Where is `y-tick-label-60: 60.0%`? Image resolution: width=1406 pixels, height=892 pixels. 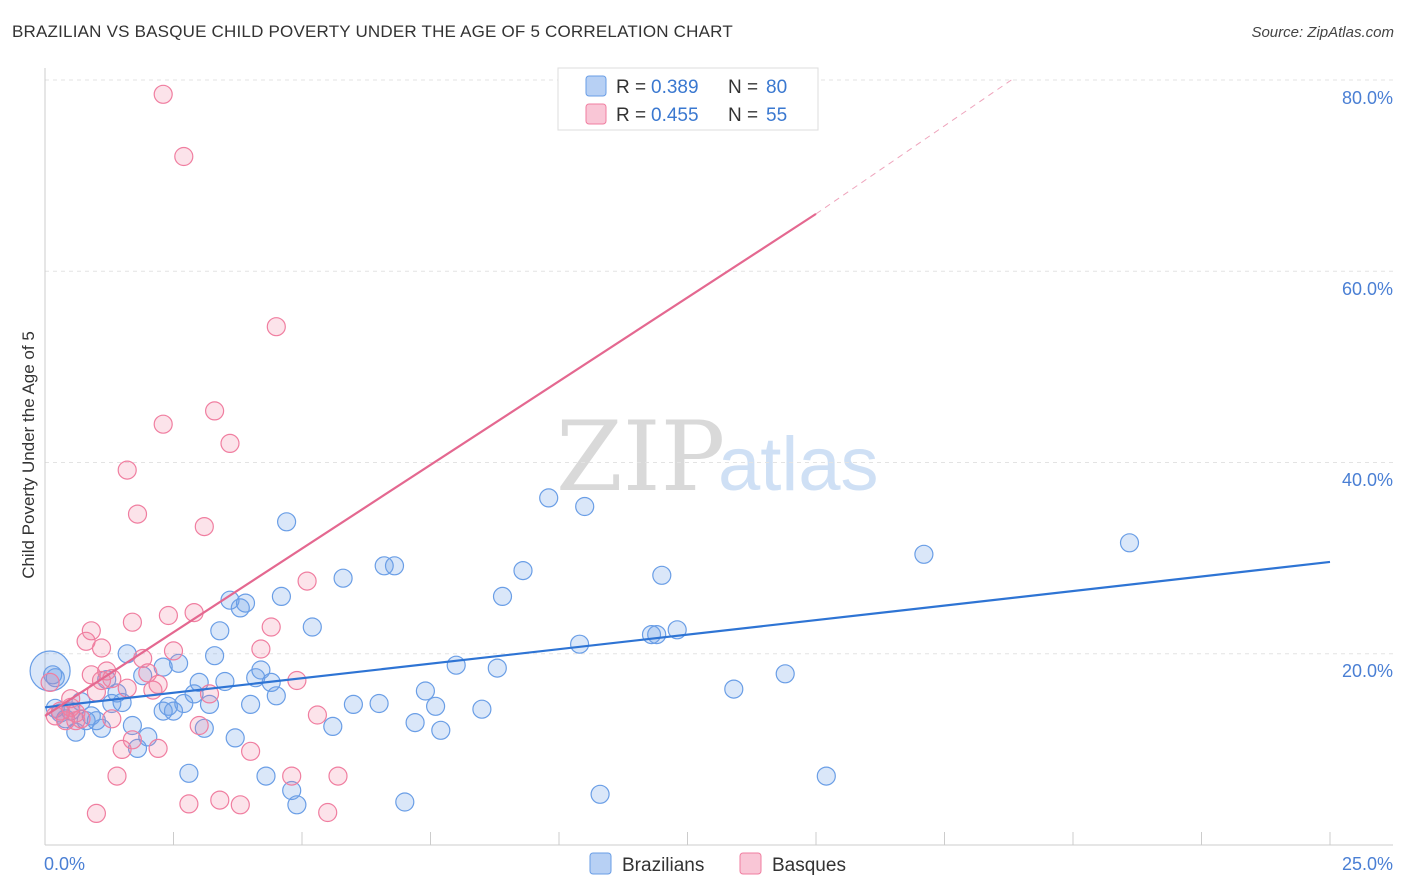
y-tick-label-60: 60.0% is located at coordinates (1367, 289).